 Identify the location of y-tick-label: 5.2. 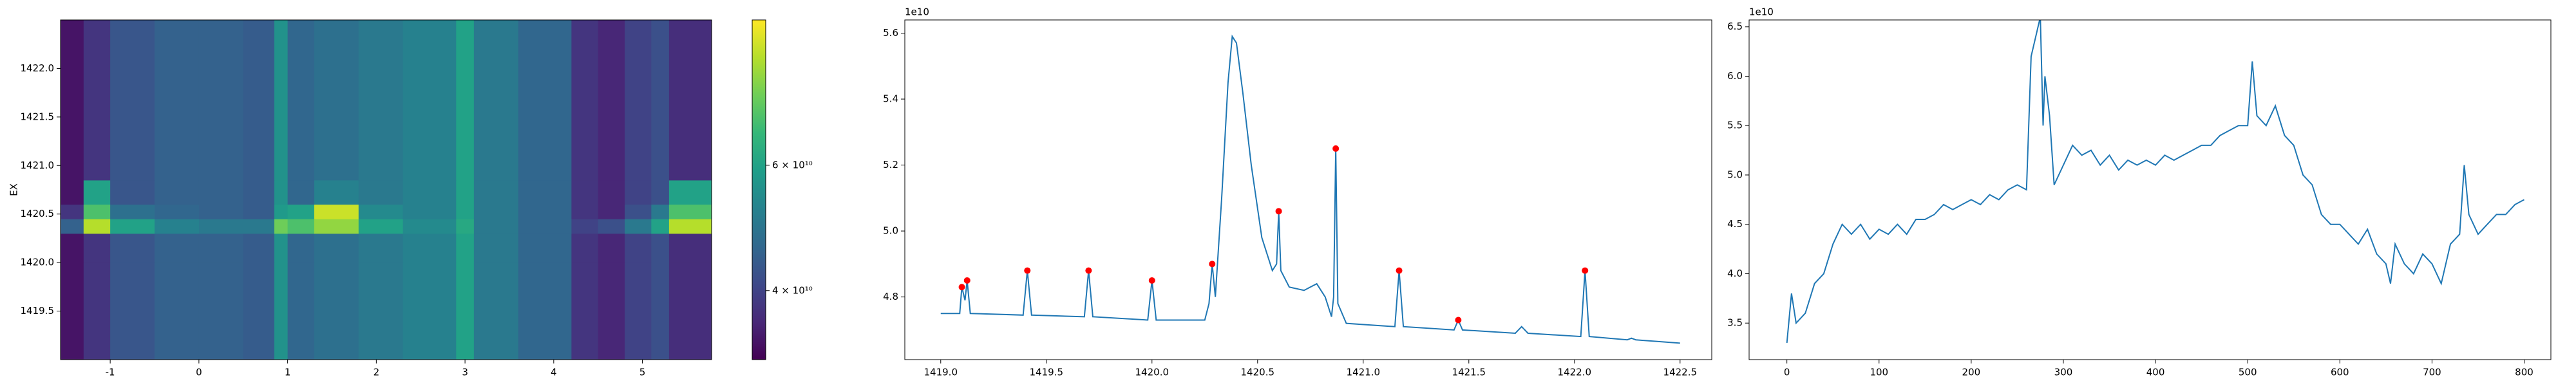
(890, 164).